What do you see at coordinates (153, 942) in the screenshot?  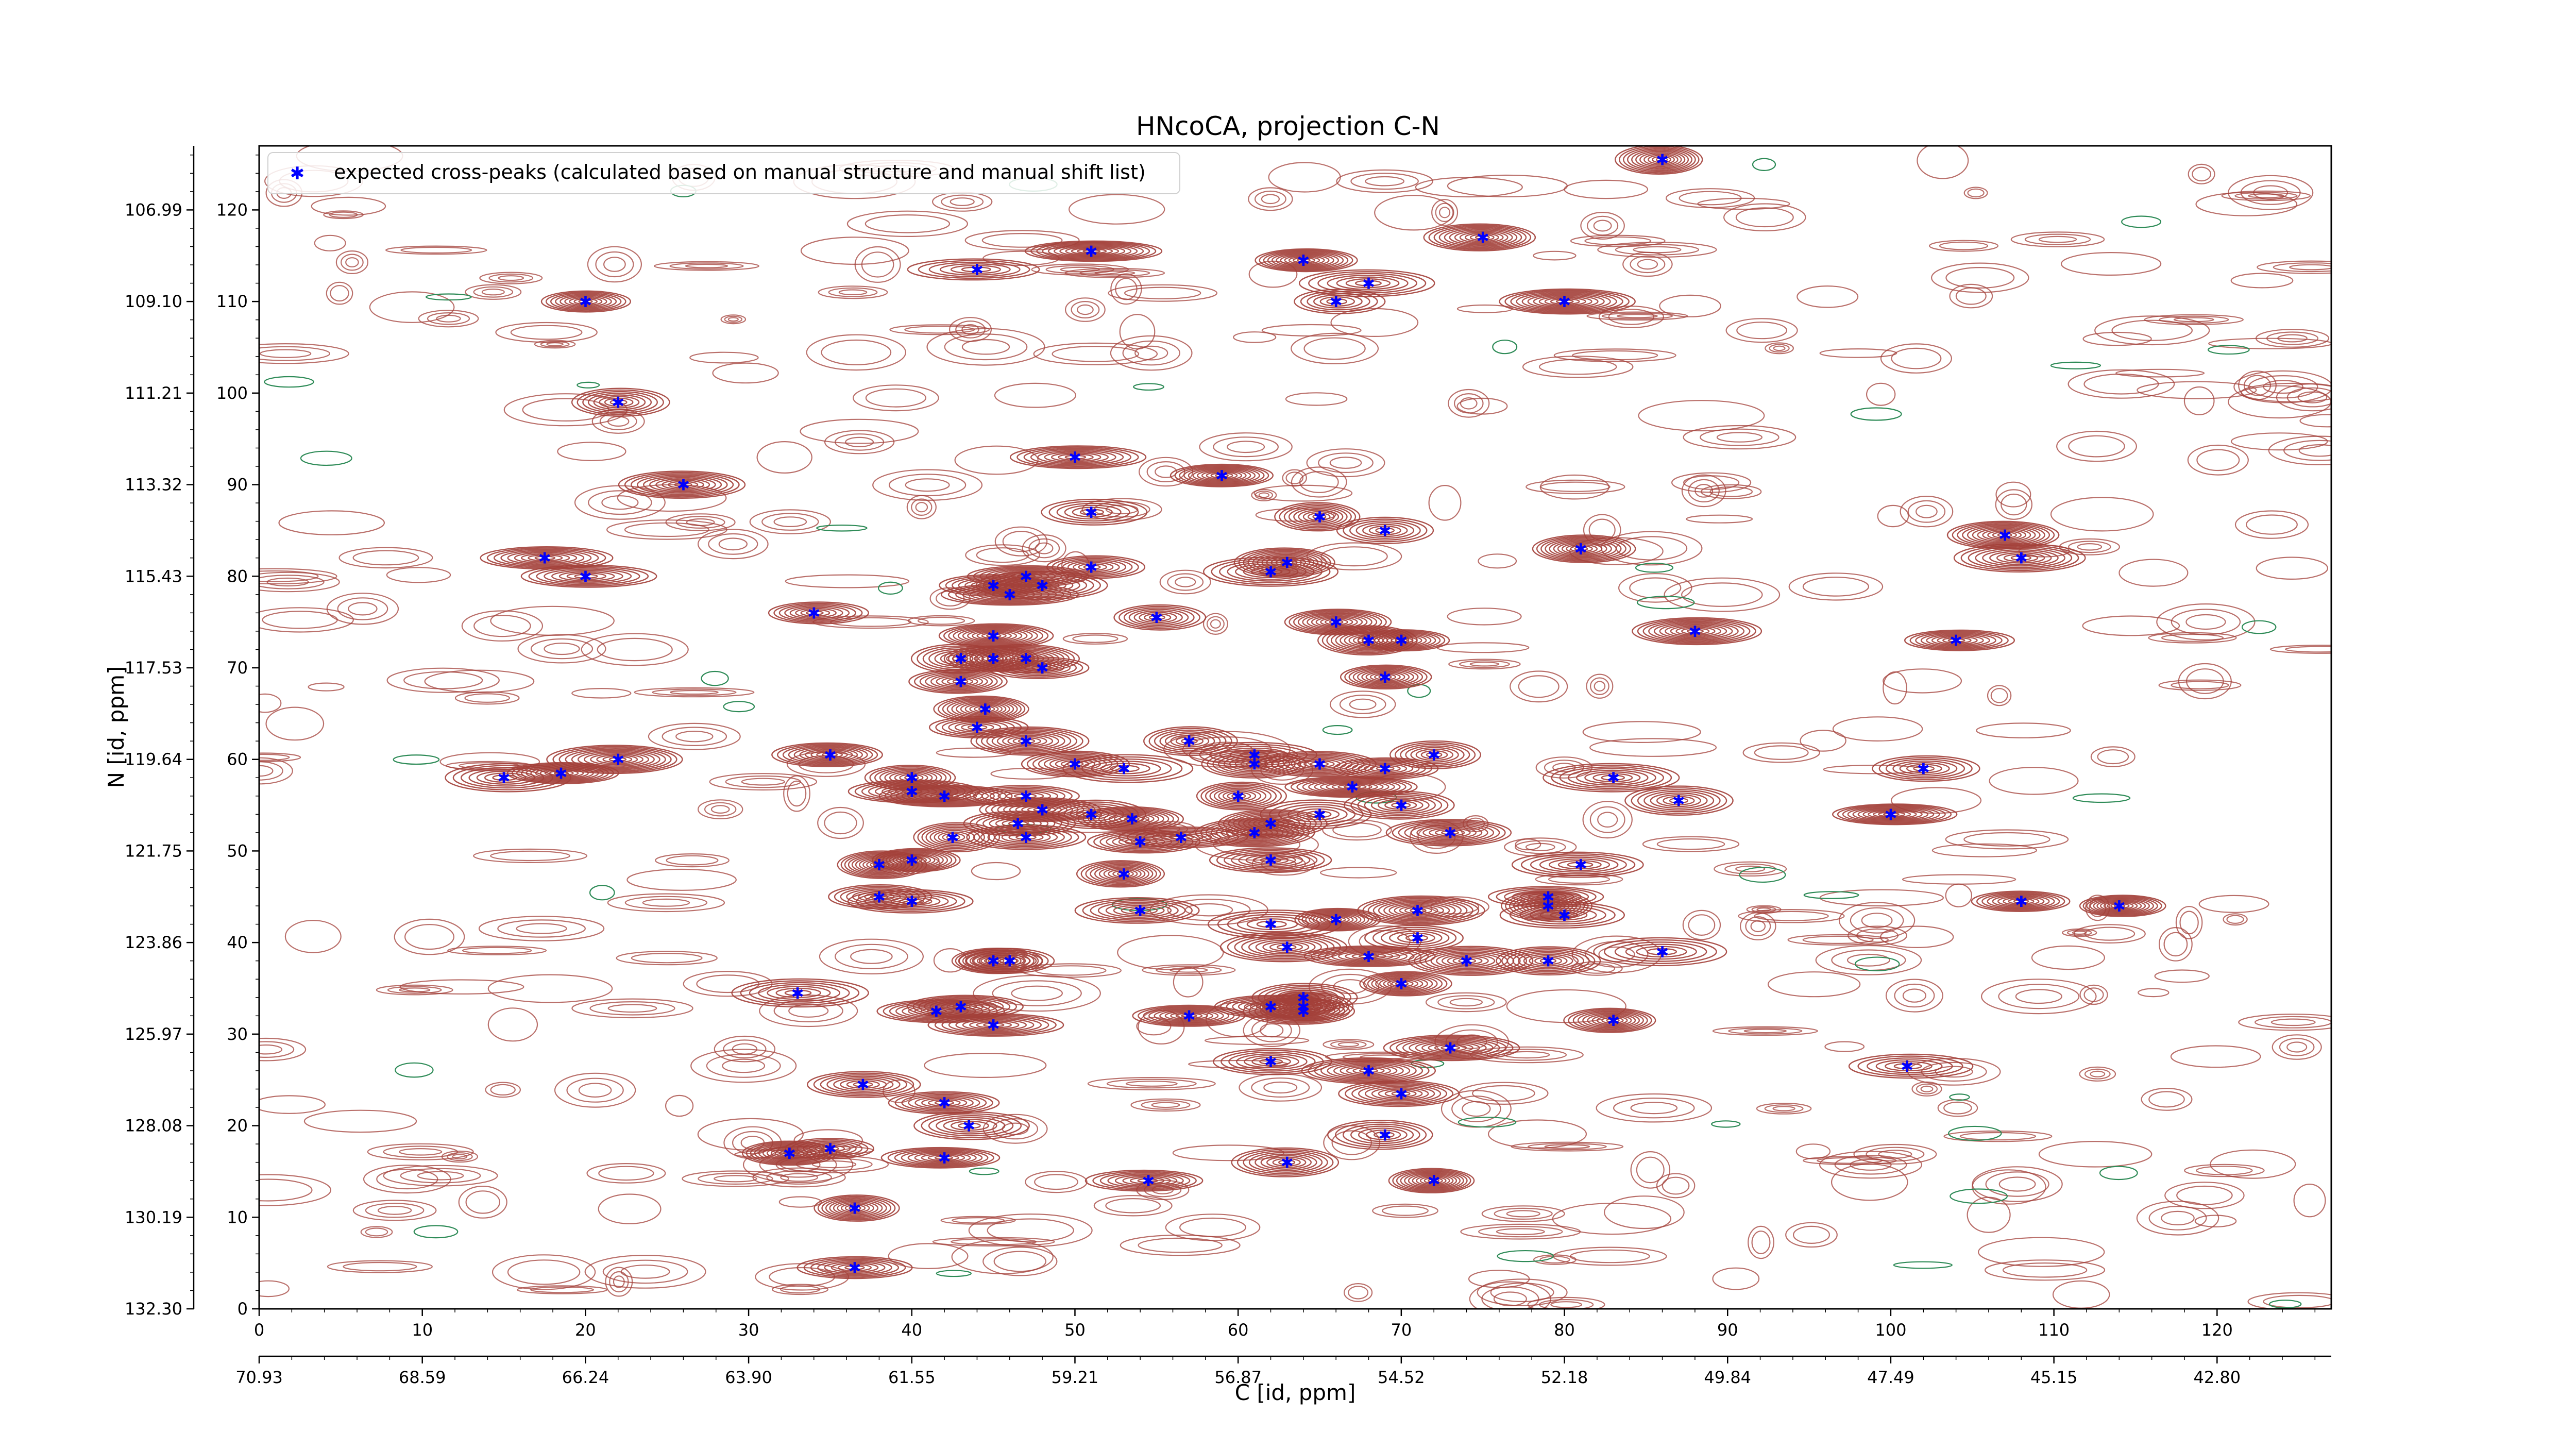 I see `y-ppm-tick-label: 123.86` at bounding box center [153, 942].